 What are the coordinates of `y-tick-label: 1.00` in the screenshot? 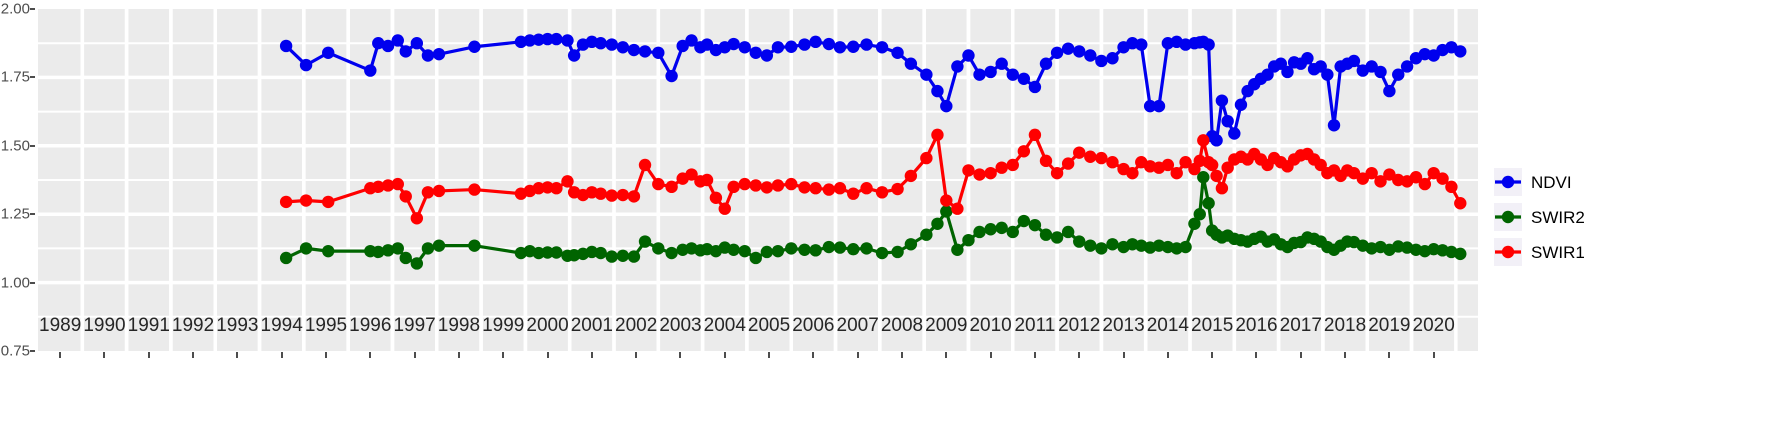 It's located at (15, 283).